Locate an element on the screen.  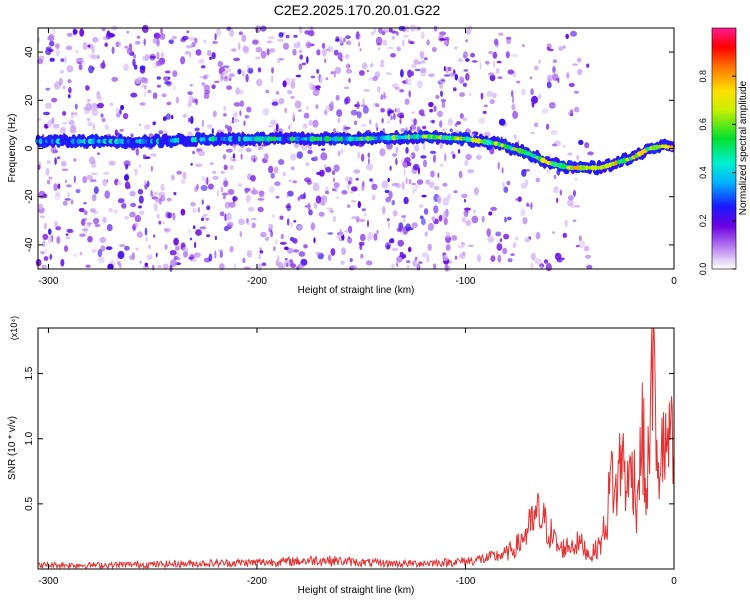
snr-ylabel: SNR (10 * v/v) is located at coordinates (12, 448).